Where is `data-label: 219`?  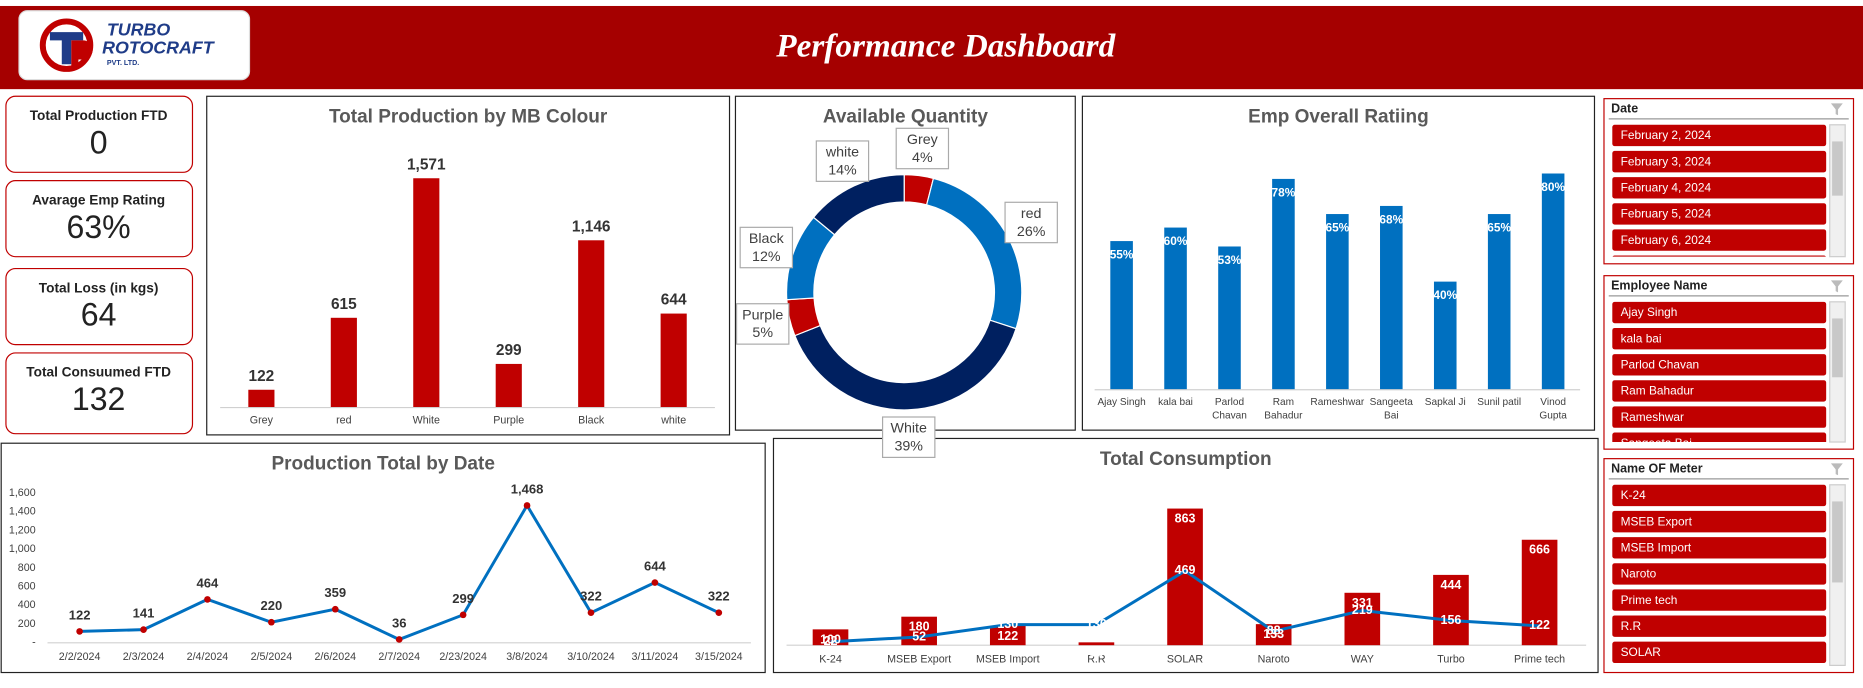 data-label: 219 is located at coordinates (1362, 610).